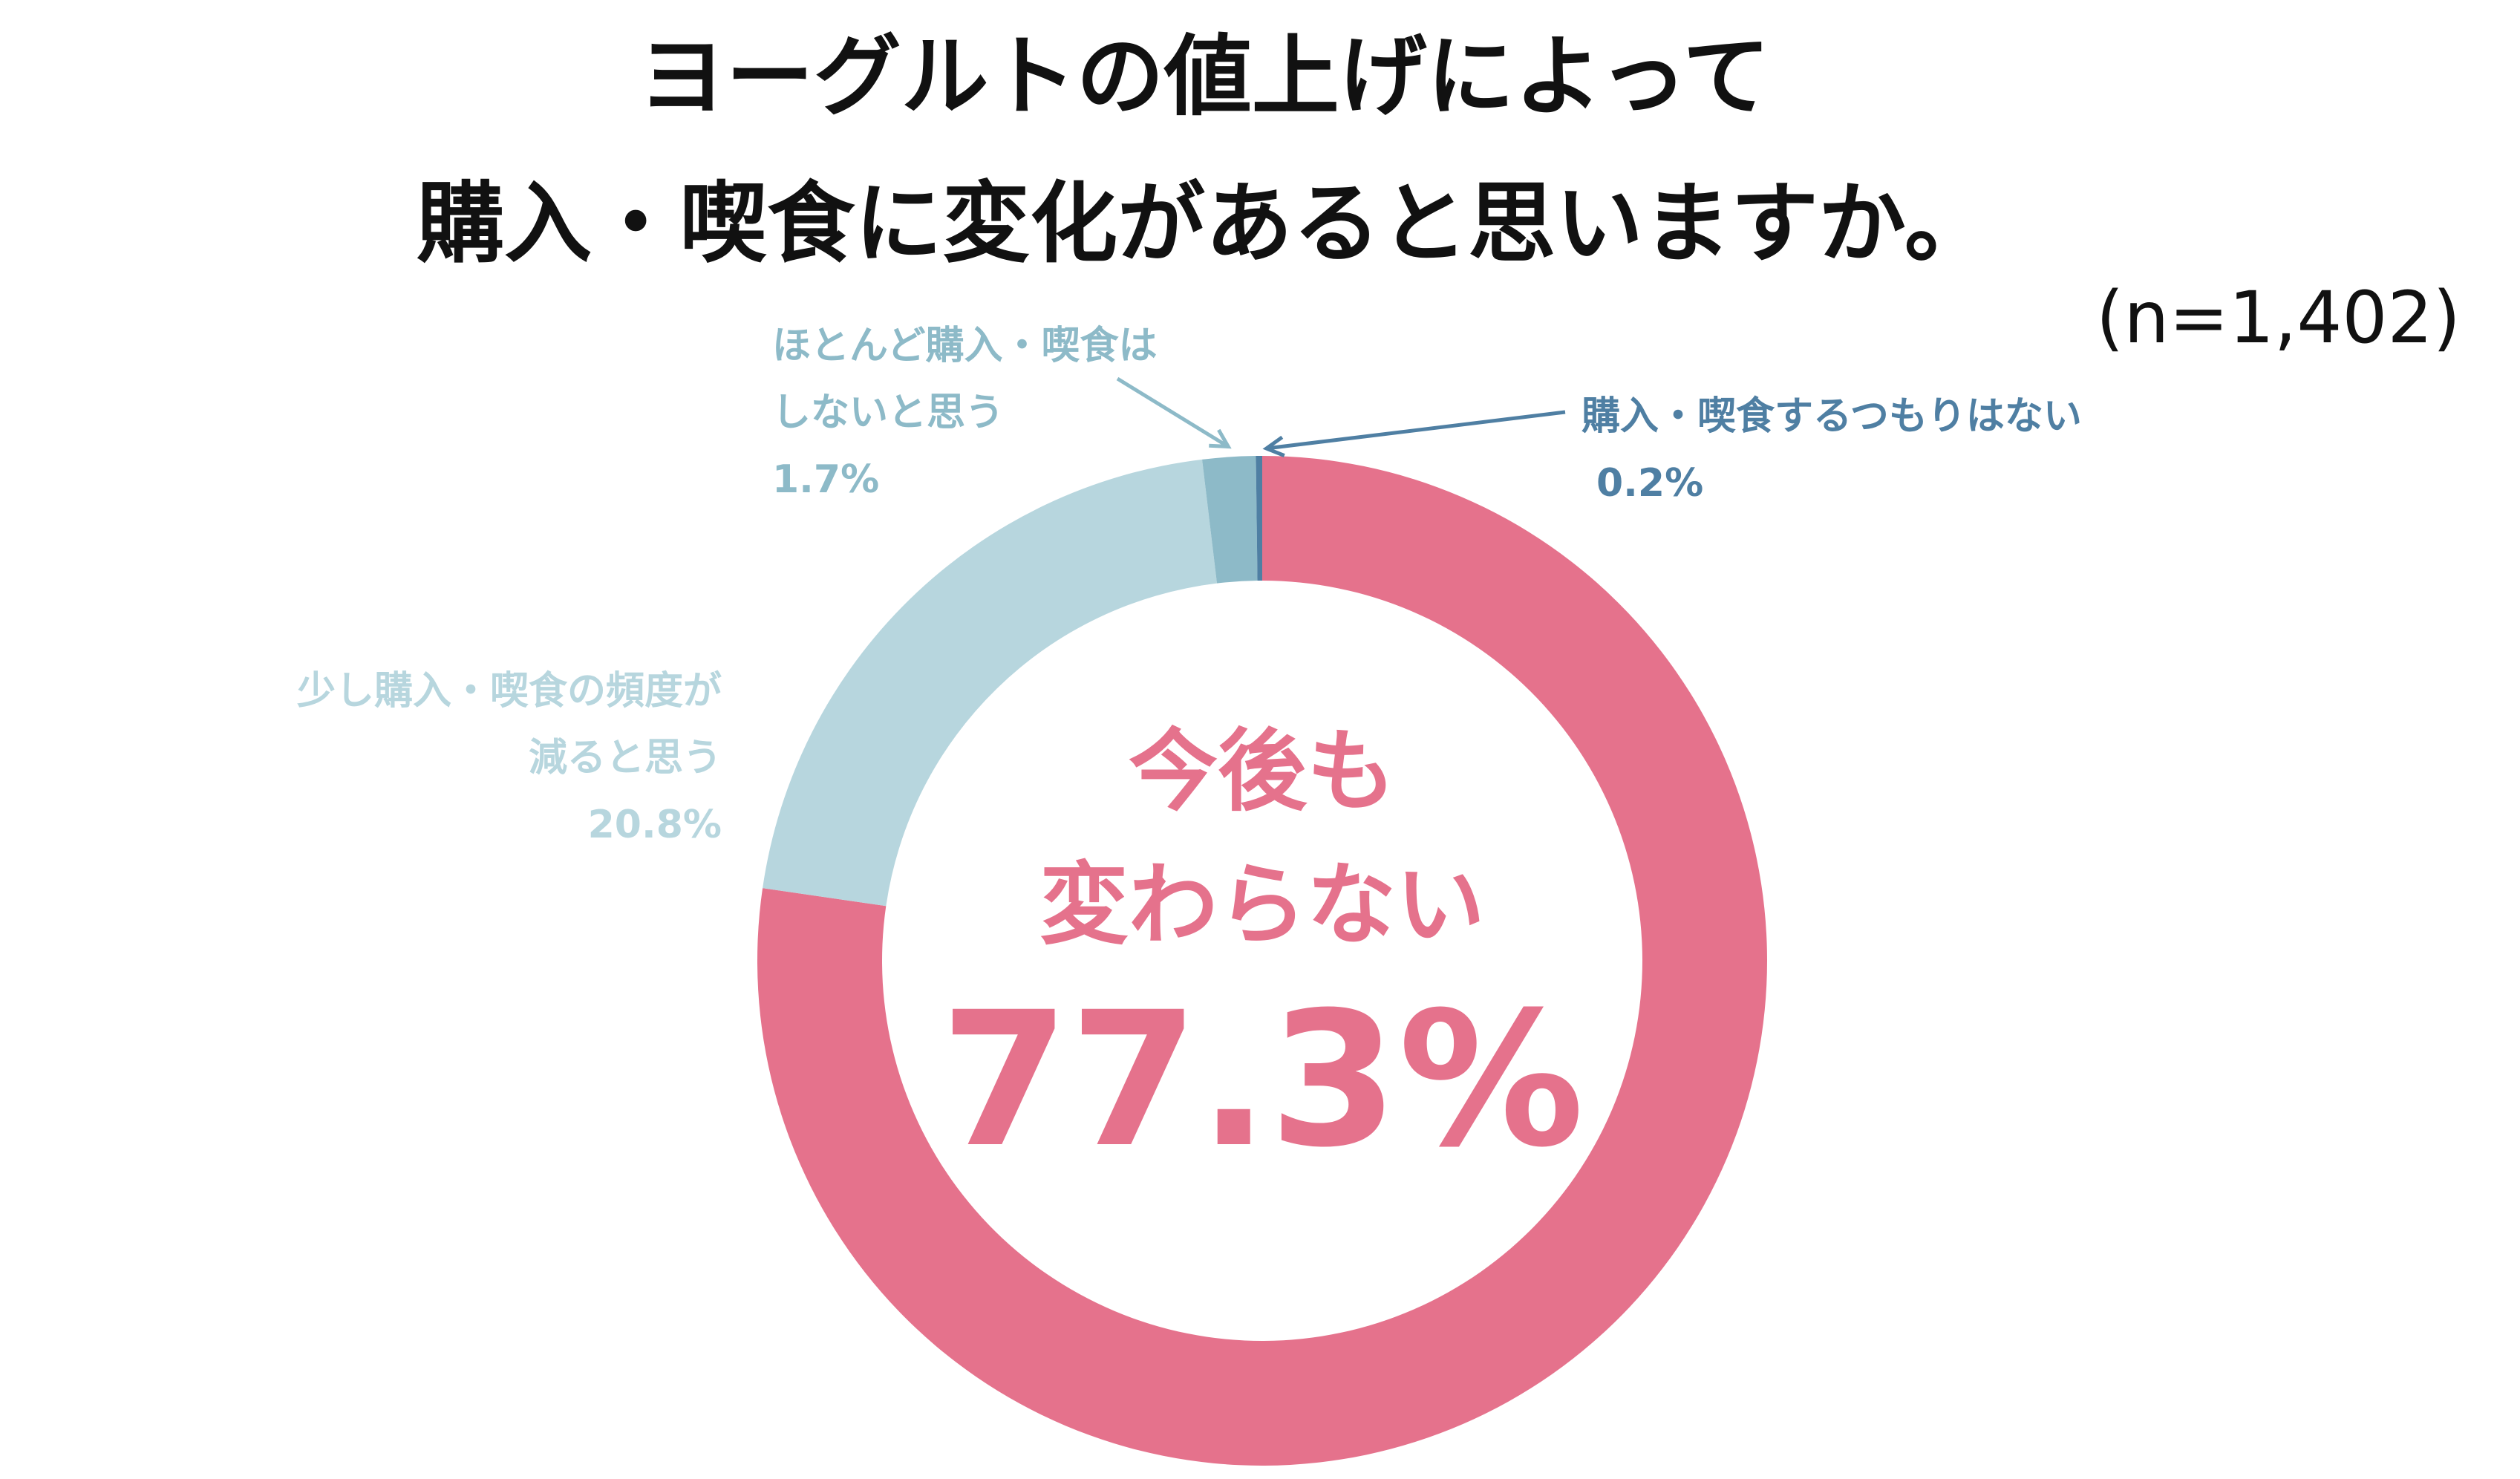 The width and height of the screenshot is (2520, 1479). Describe the element at coordinates (2278, 317) in the screenshot. I see `sample-size-label: (n=1,402)` at that location.